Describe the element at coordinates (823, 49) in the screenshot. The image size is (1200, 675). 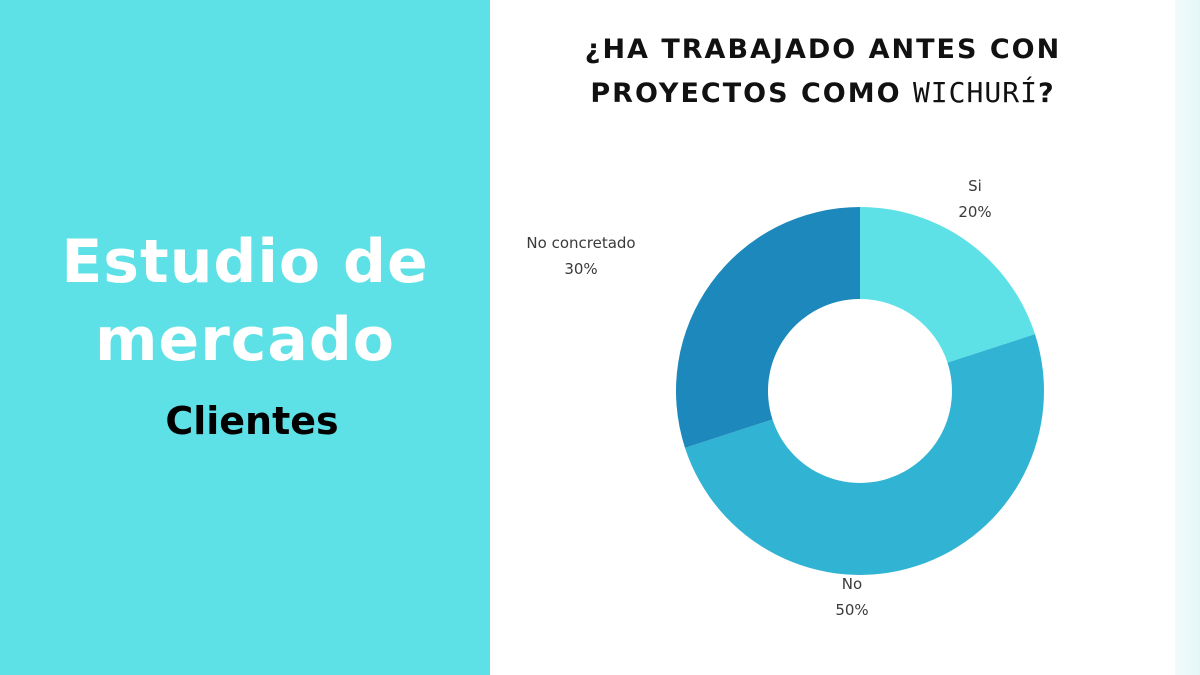
I see `chart-title-line-1: ¿HA TRABAJADO ANTES CON` at that location.